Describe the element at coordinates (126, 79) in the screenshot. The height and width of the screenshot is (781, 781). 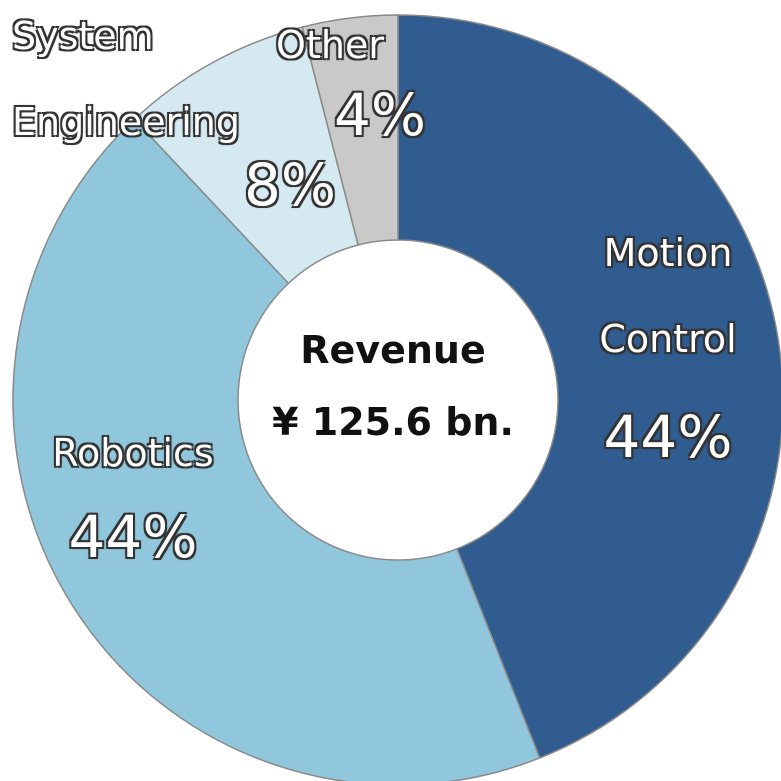
I see `segment-label: System Engineering` at that location.